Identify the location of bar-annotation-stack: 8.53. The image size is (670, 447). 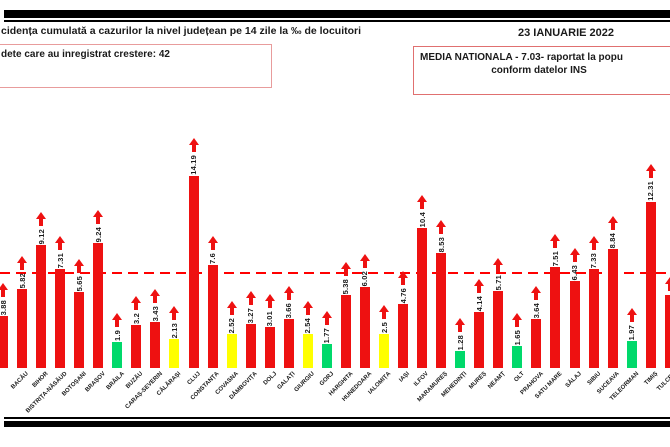
(441, 236).